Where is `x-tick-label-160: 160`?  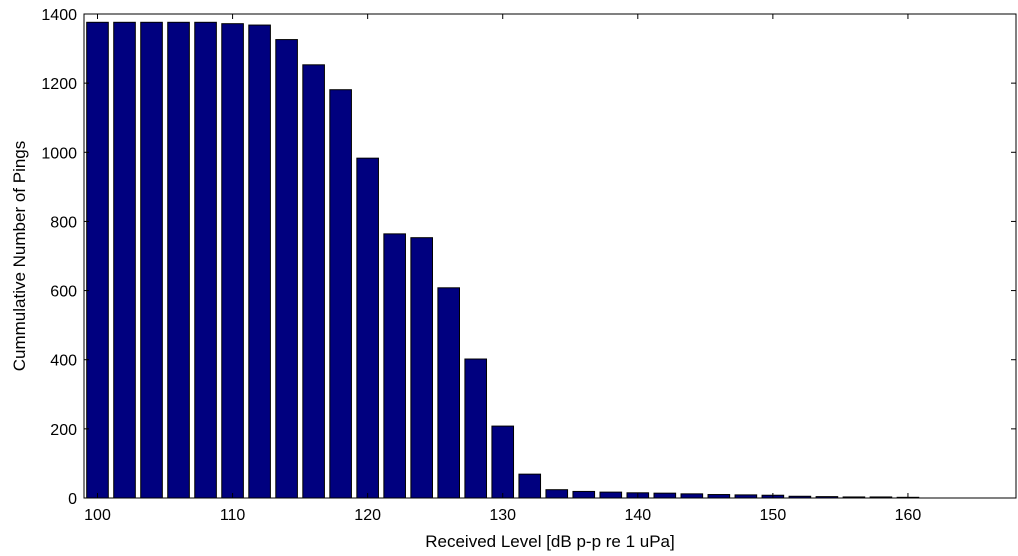 x-tick-label-160: 160 is located at coordinates (908, 515).